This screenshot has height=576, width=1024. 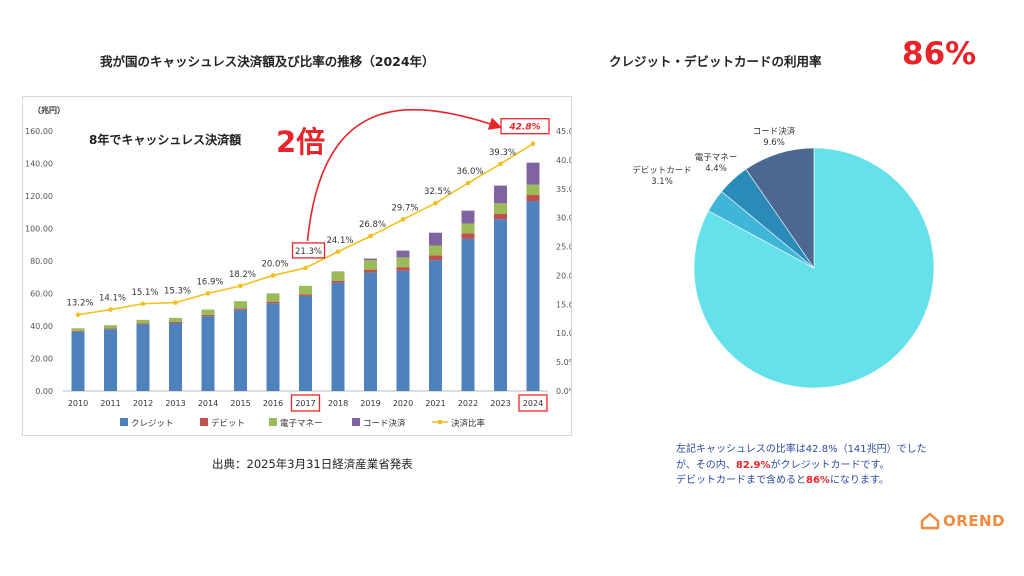 What do you see at coordinates (177, 292) in the screenshot?
I see `ratio-label: 15.3%` at bounding box center [177, 292].